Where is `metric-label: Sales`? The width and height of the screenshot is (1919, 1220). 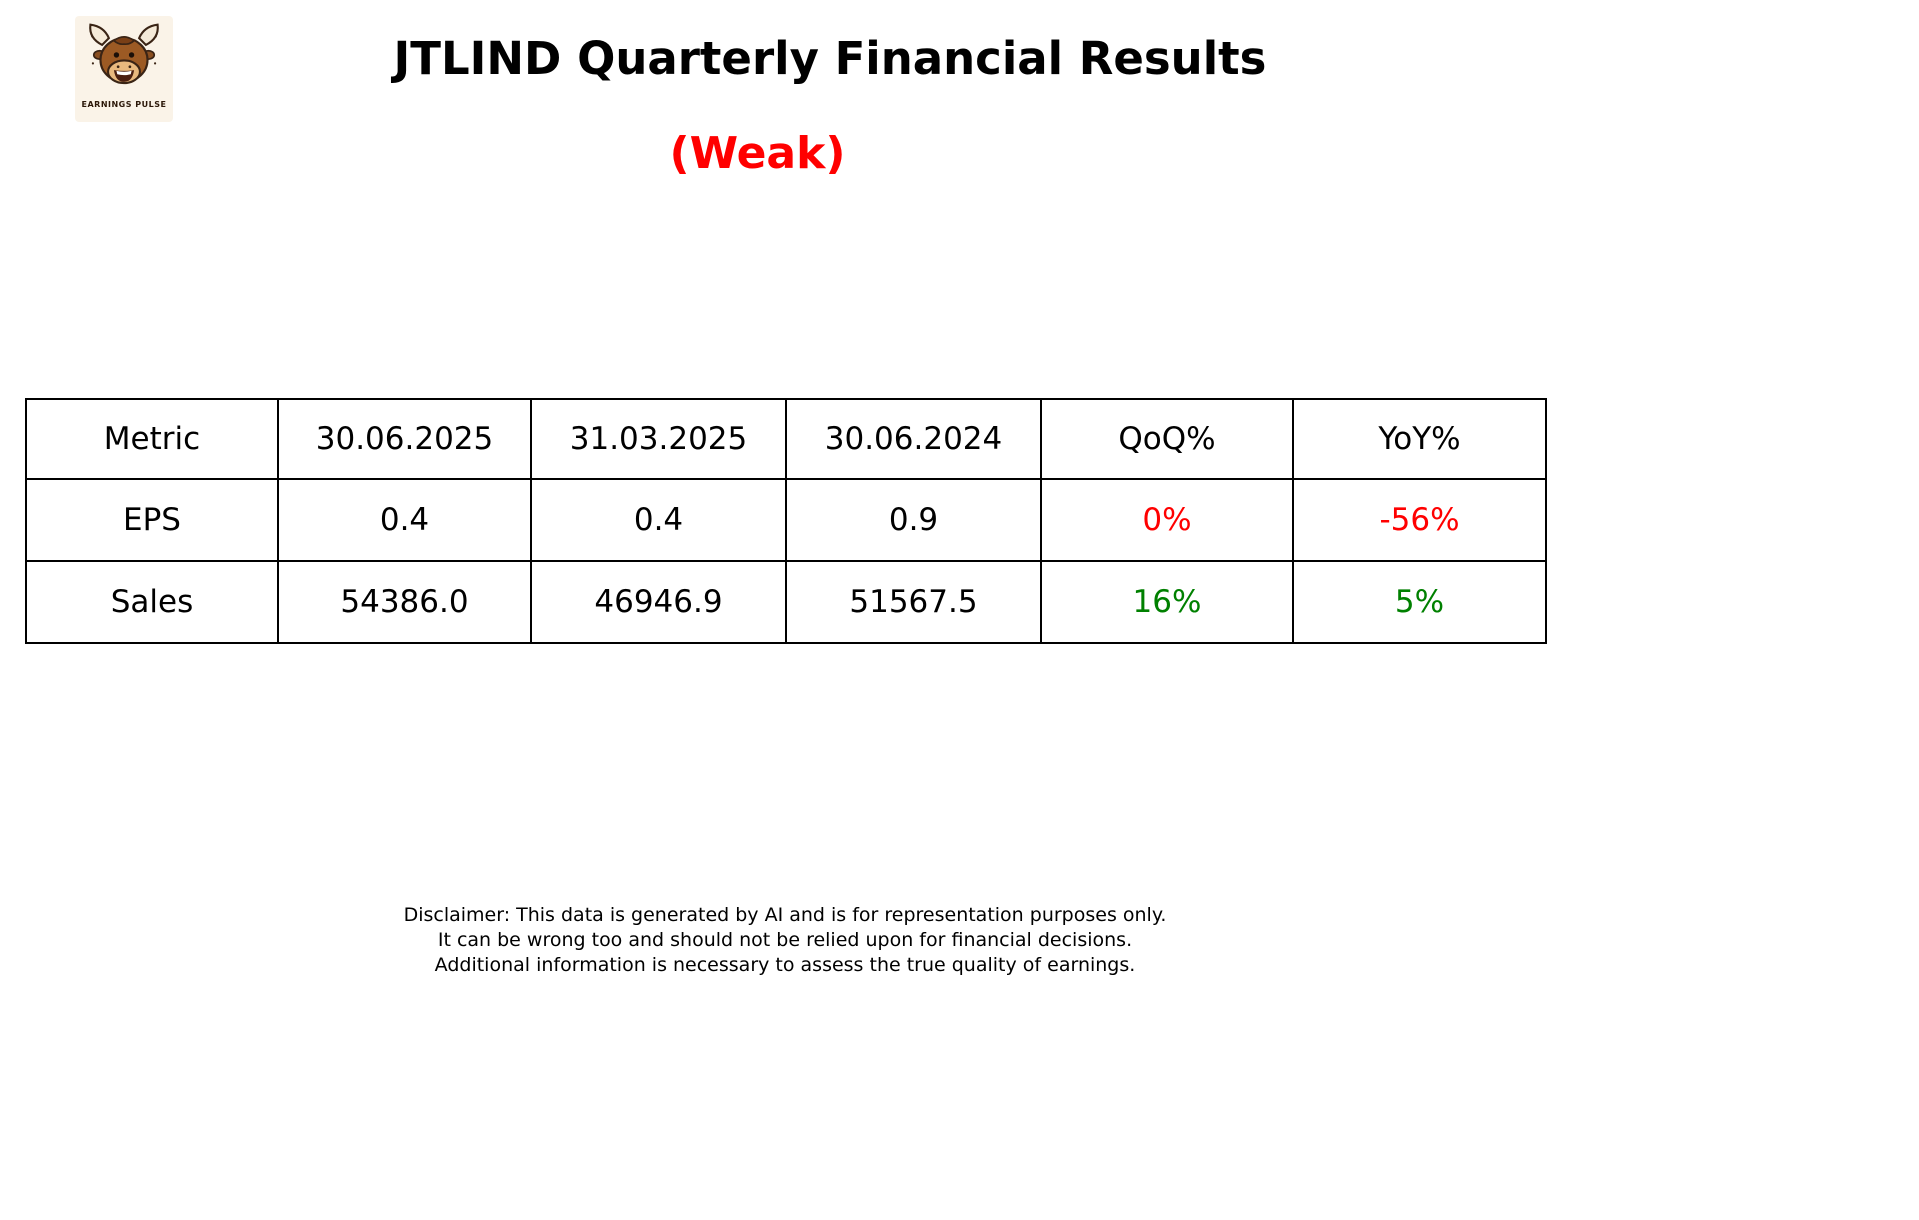 metric-label: Sales is located at coordinates (152, 602).